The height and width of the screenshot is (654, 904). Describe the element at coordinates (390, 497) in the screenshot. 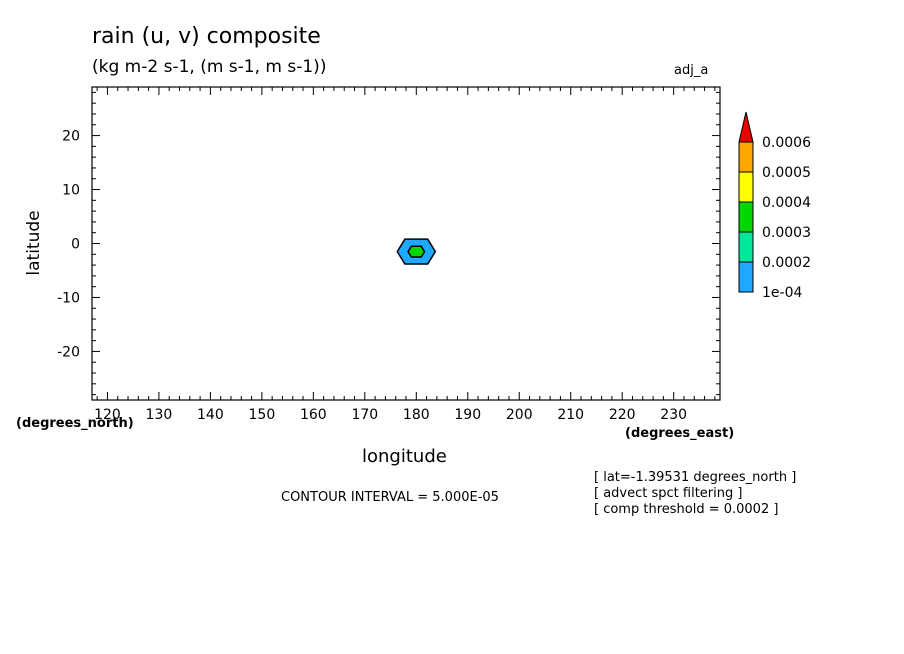

I see `contour-interval: CONTOUR INTERVAL = 5.000E-05` at that location.